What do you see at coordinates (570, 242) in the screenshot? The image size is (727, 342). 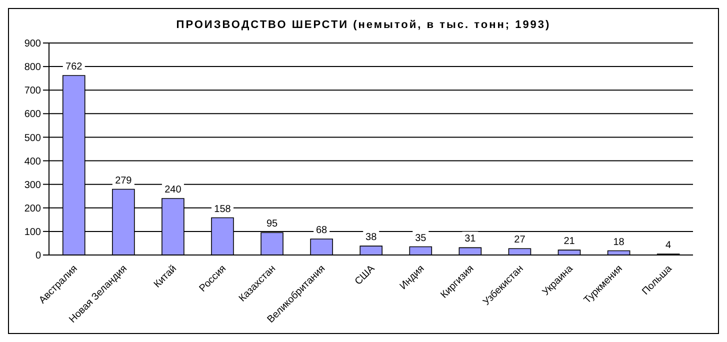 I see `data-label: 21` at bounding box center [570, 242].